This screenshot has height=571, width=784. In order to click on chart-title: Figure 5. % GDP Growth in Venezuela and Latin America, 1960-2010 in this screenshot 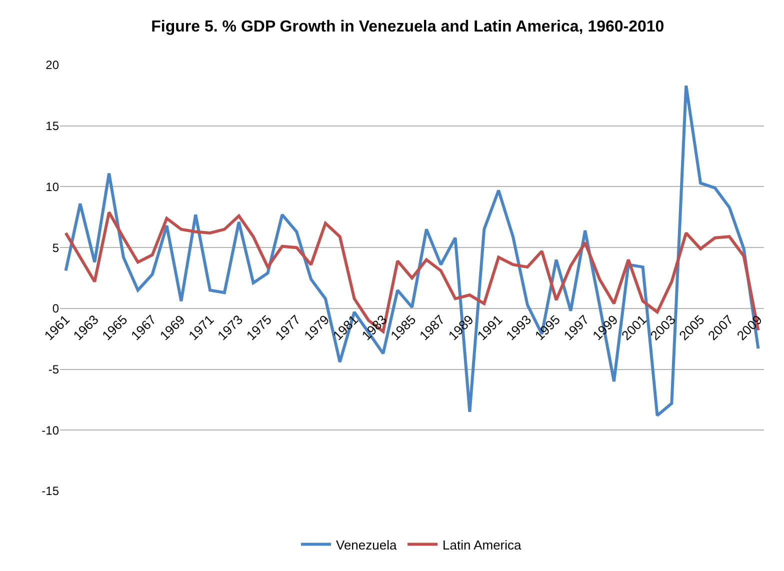, I will do `click(407, 27)`.